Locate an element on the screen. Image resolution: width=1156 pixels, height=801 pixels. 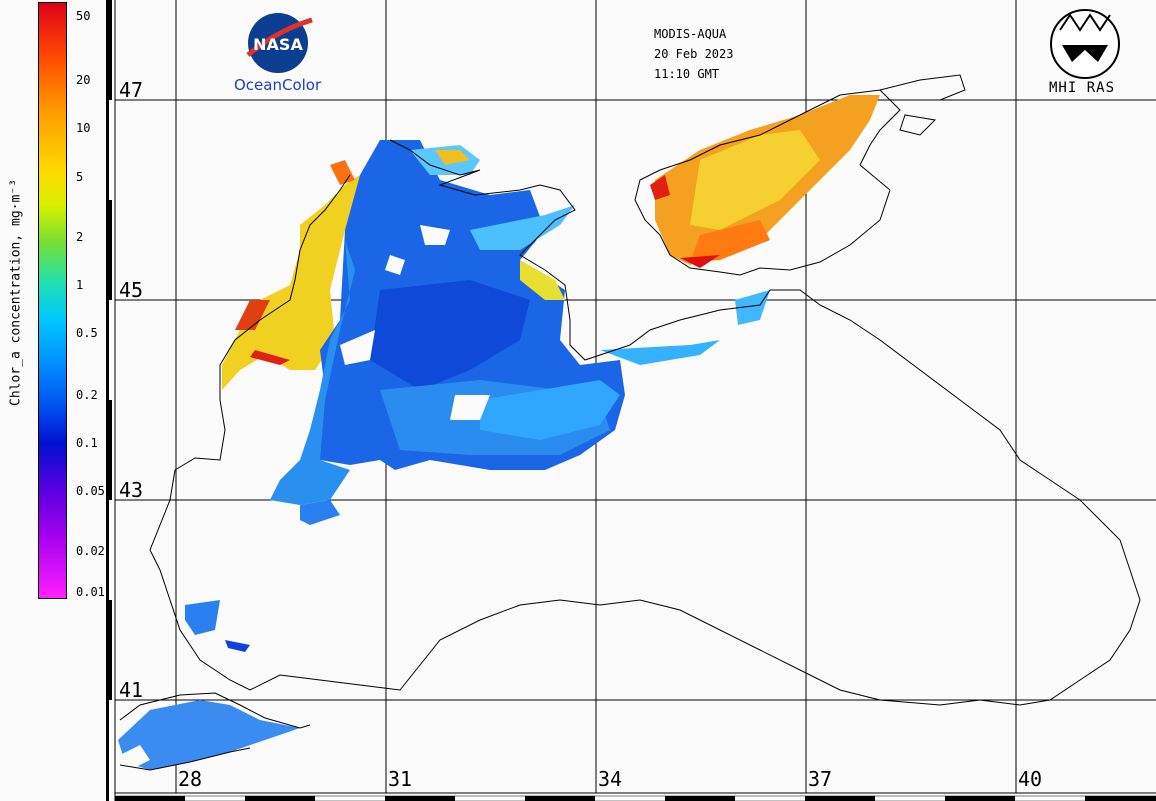
nasa-wordmark: NASA is located at coordinates (278, 44).